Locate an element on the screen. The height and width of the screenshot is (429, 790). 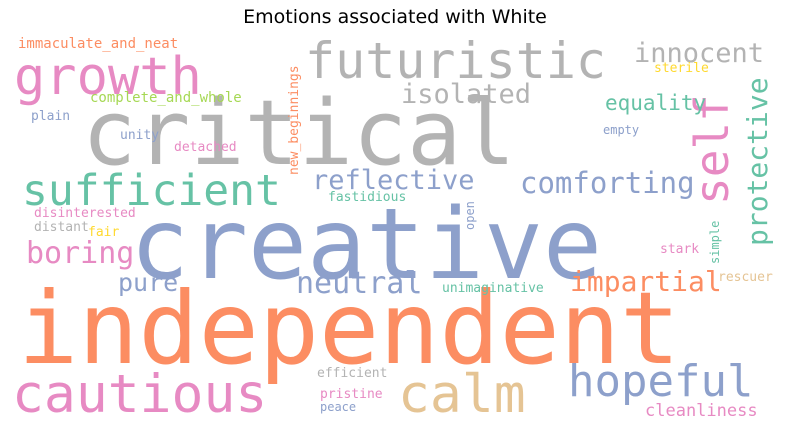
word-sufficient: sufficient is located at coordinates (151, 191).